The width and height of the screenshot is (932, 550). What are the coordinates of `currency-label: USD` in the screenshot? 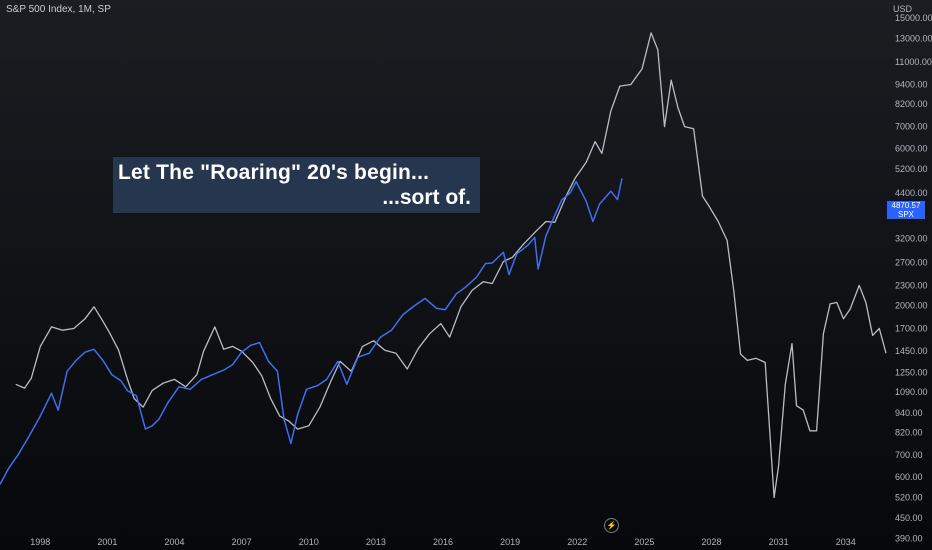 It's located at (903, 9).